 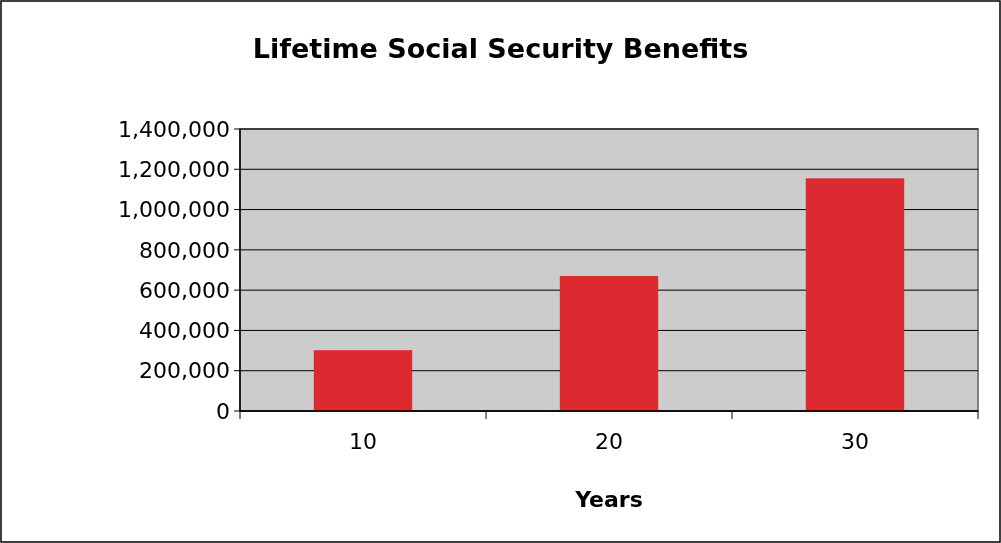 I want to click on y-tick-label: 800,000, so click(x=184, y=250).